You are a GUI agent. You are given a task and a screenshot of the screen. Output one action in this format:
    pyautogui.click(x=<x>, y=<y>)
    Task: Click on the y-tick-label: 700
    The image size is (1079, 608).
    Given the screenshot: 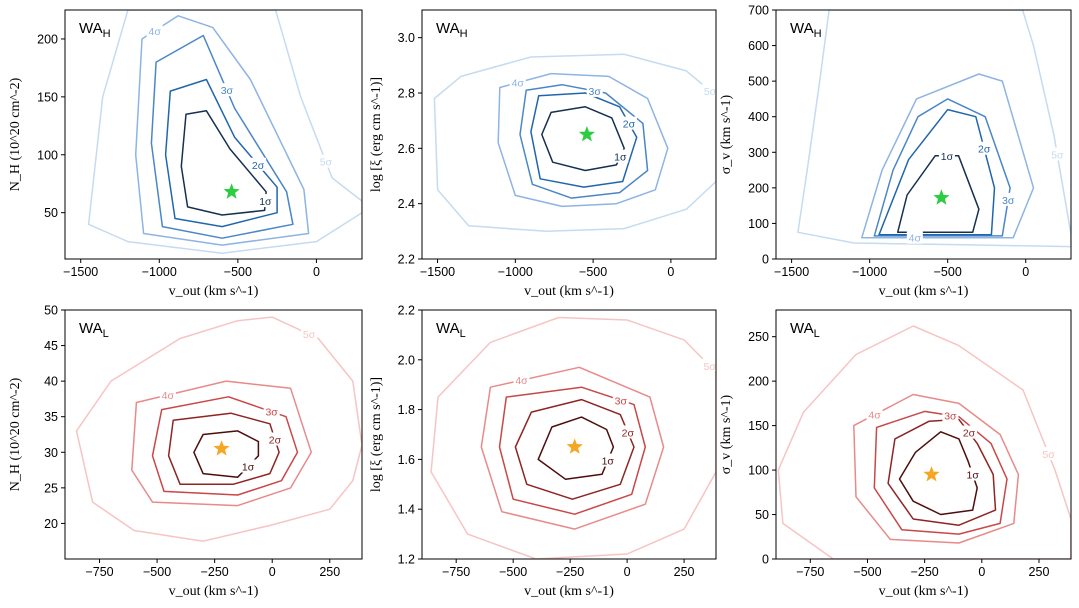 What is the action you would take?
    pyautogui.click(x=758, y=11)
    